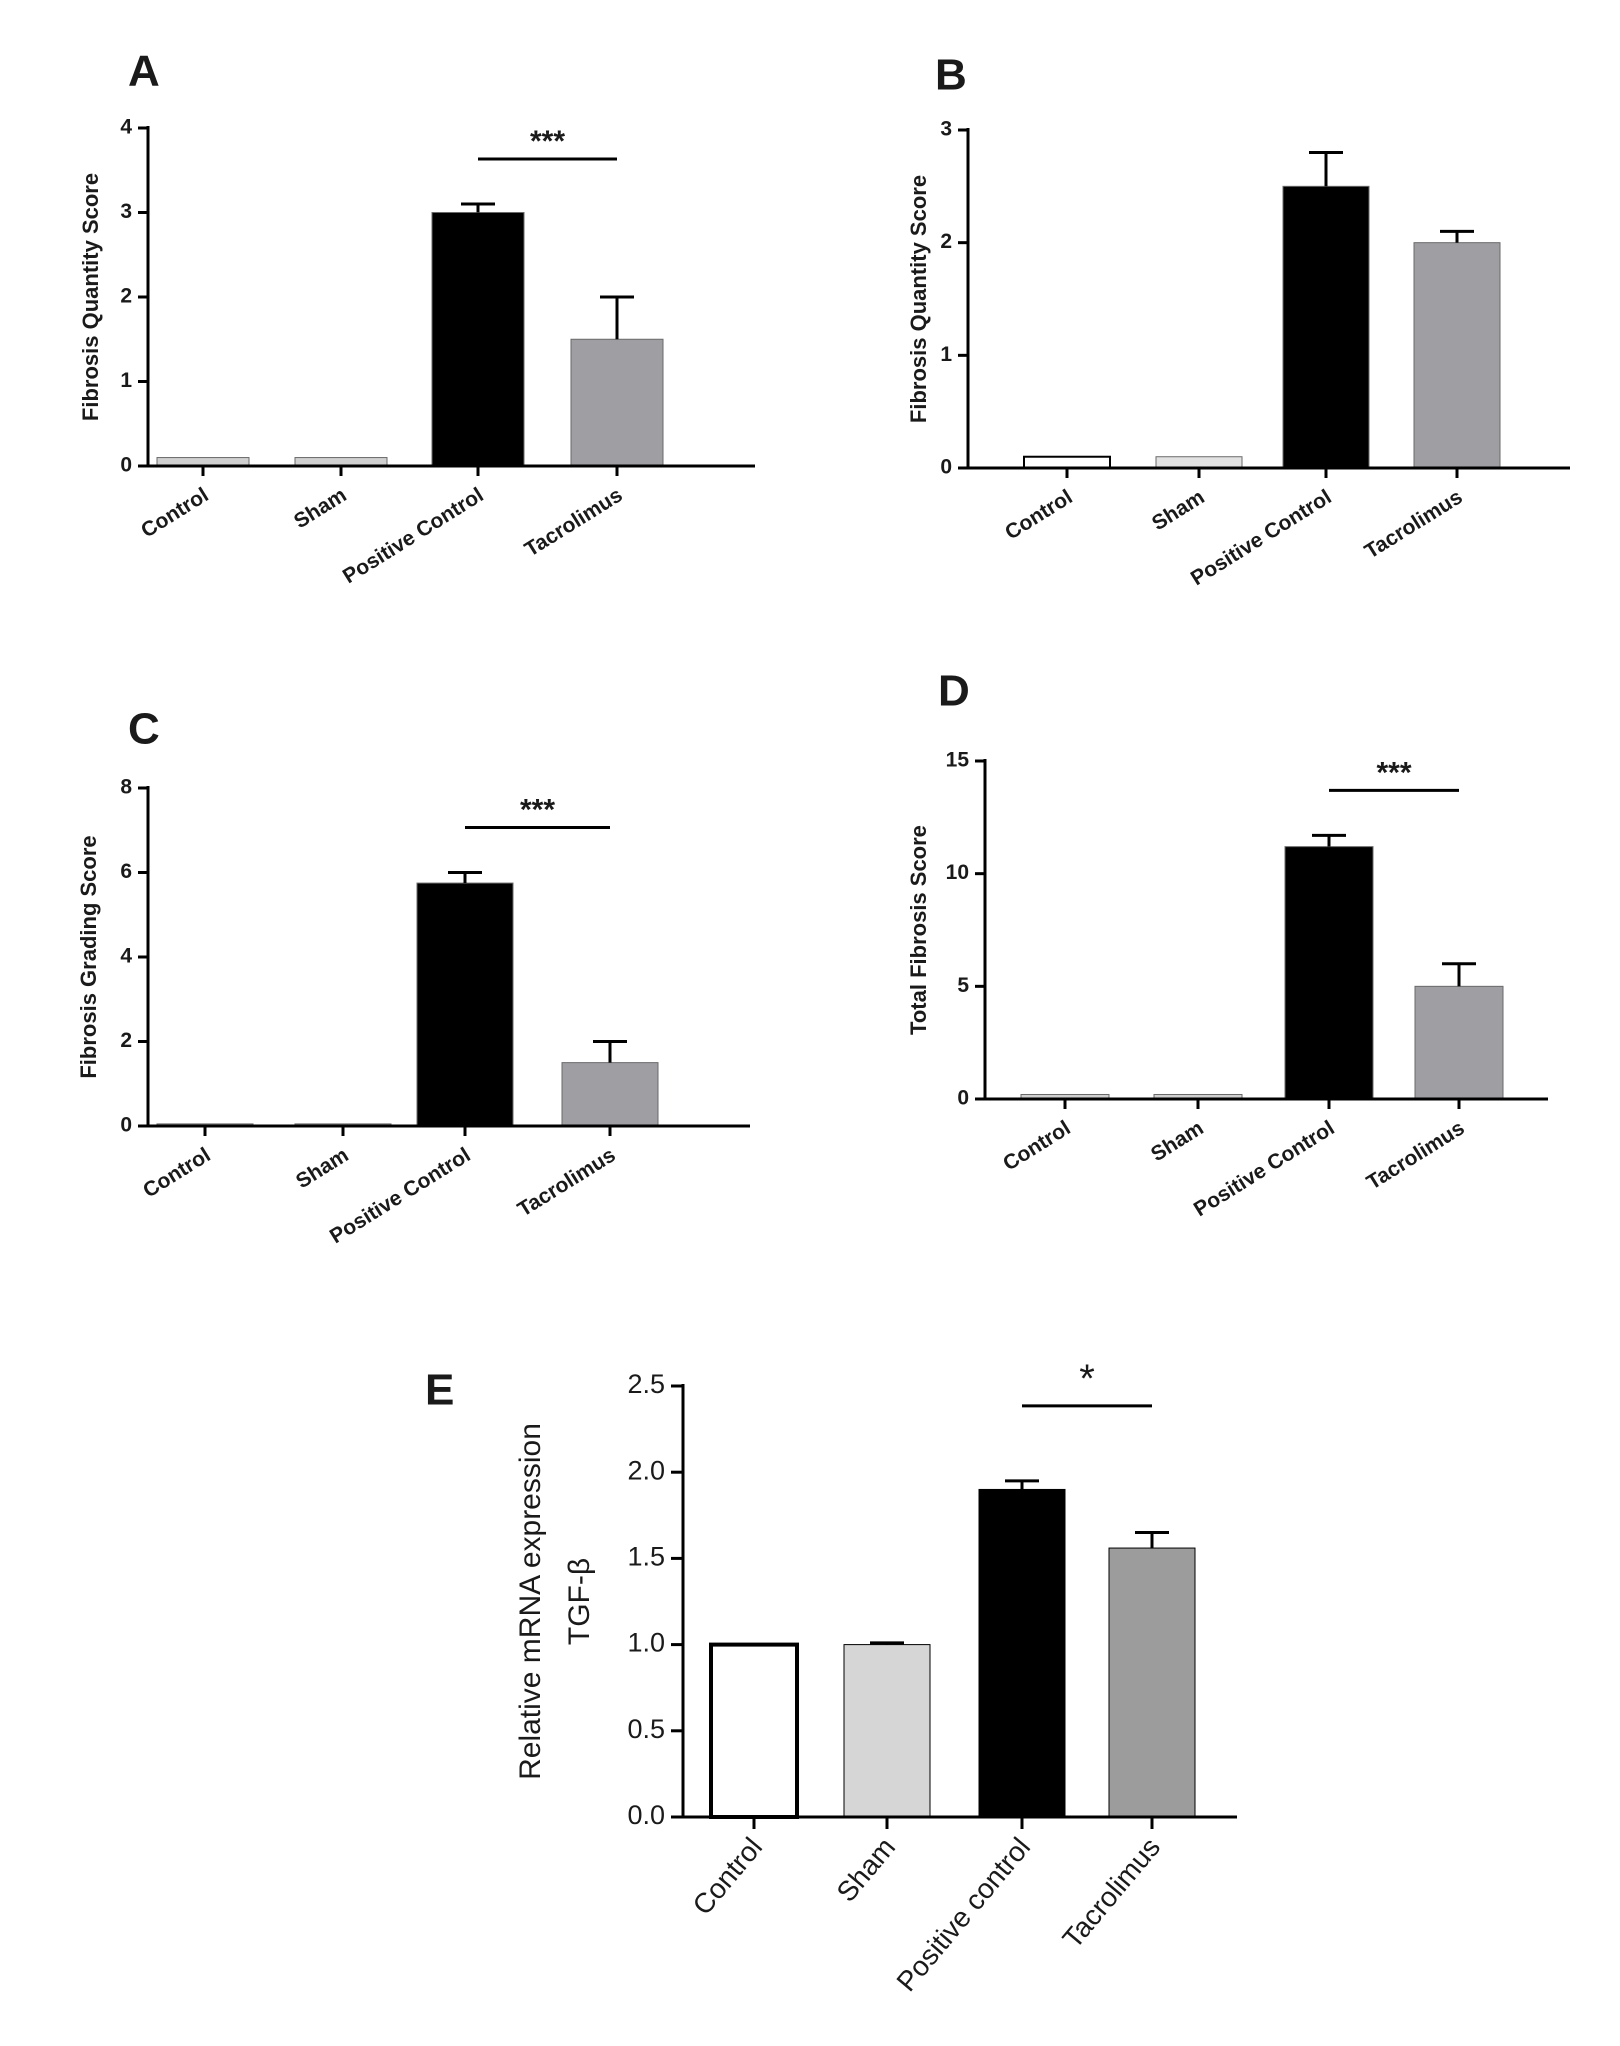 The image size is (1620, 2046). Describe the element at coordinates (951, 75) in the screenshot. I see `panel-letter: B` at that location.